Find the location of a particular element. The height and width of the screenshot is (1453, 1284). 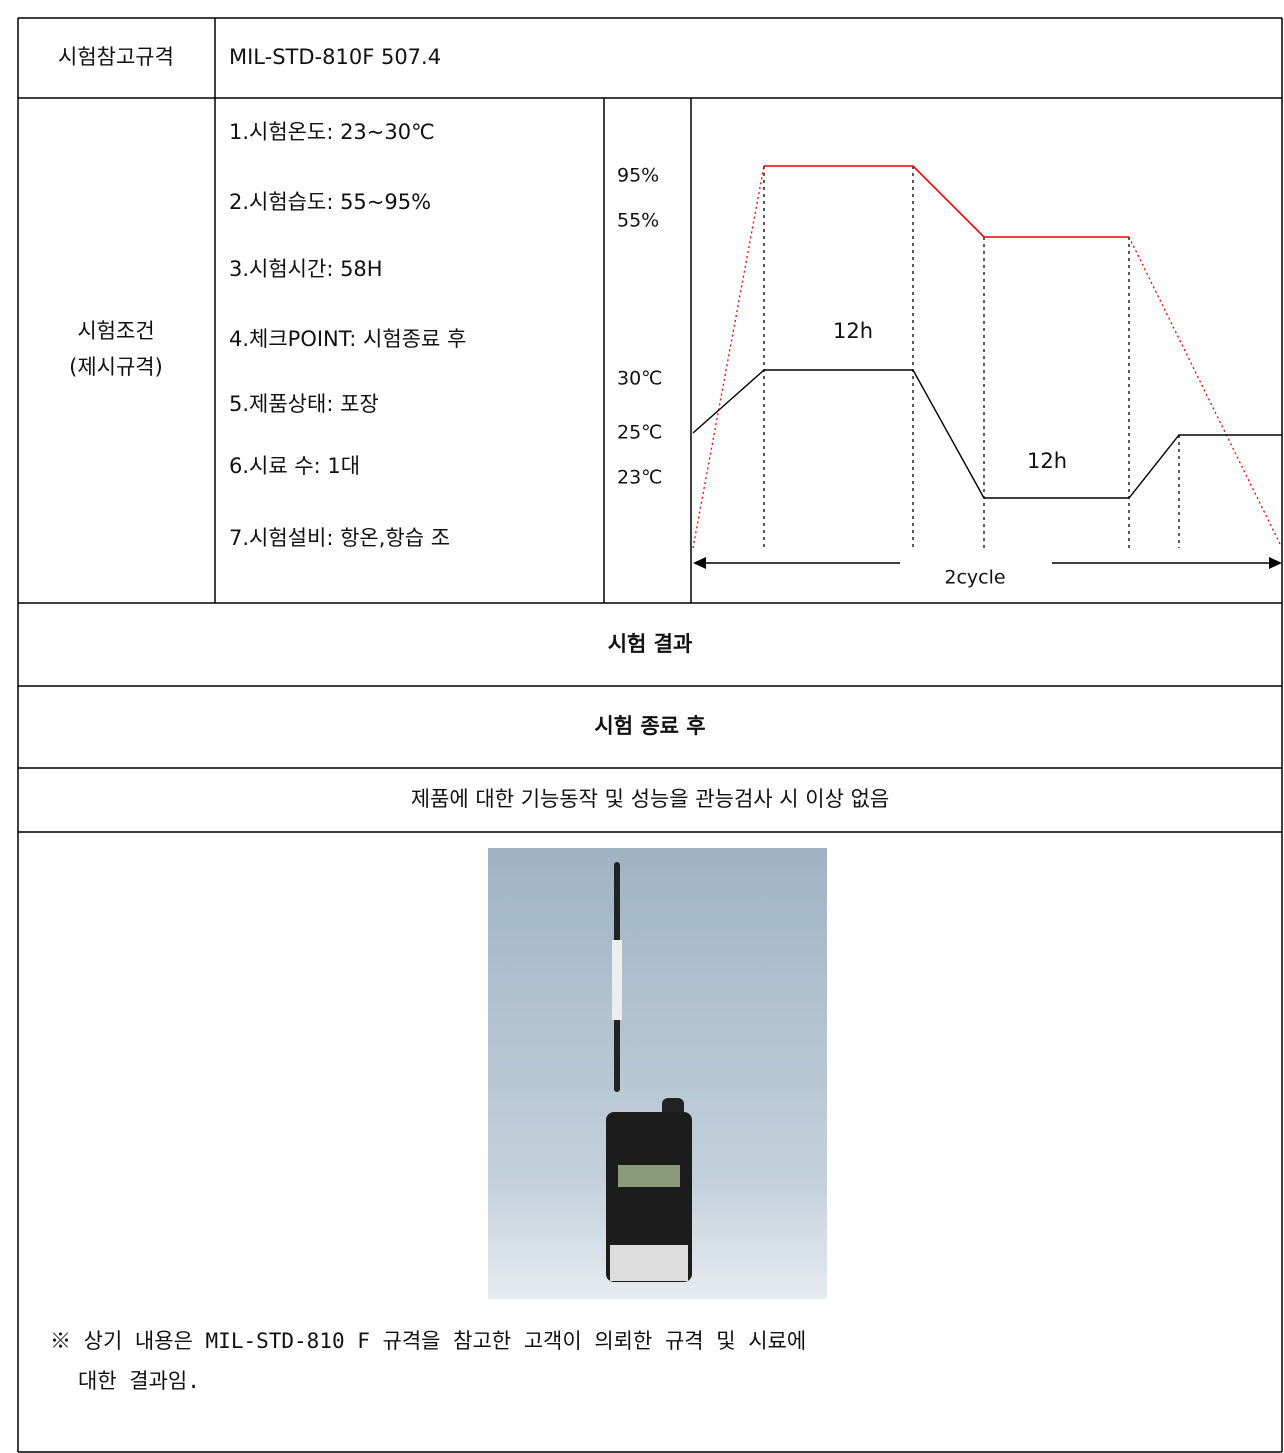

axis-label: 95% is located at coordinates (638, 176).